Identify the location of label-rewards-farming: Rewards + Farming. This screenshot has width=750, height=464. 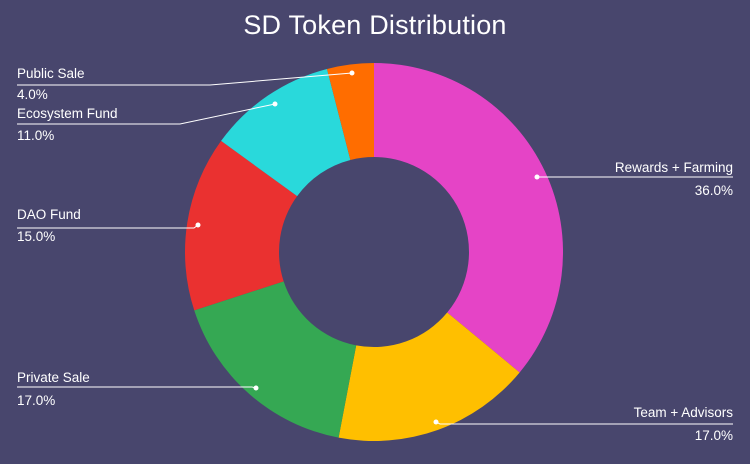
(674, 167).